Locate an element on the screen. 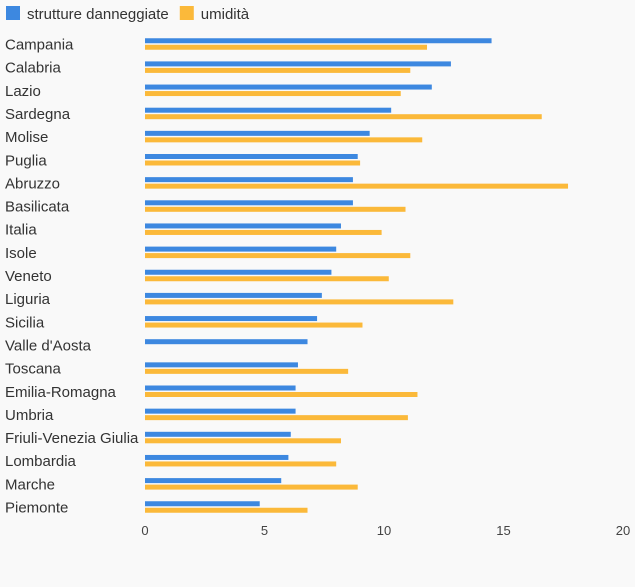  category-label: Piemonte is located at coordinates (36, 508).